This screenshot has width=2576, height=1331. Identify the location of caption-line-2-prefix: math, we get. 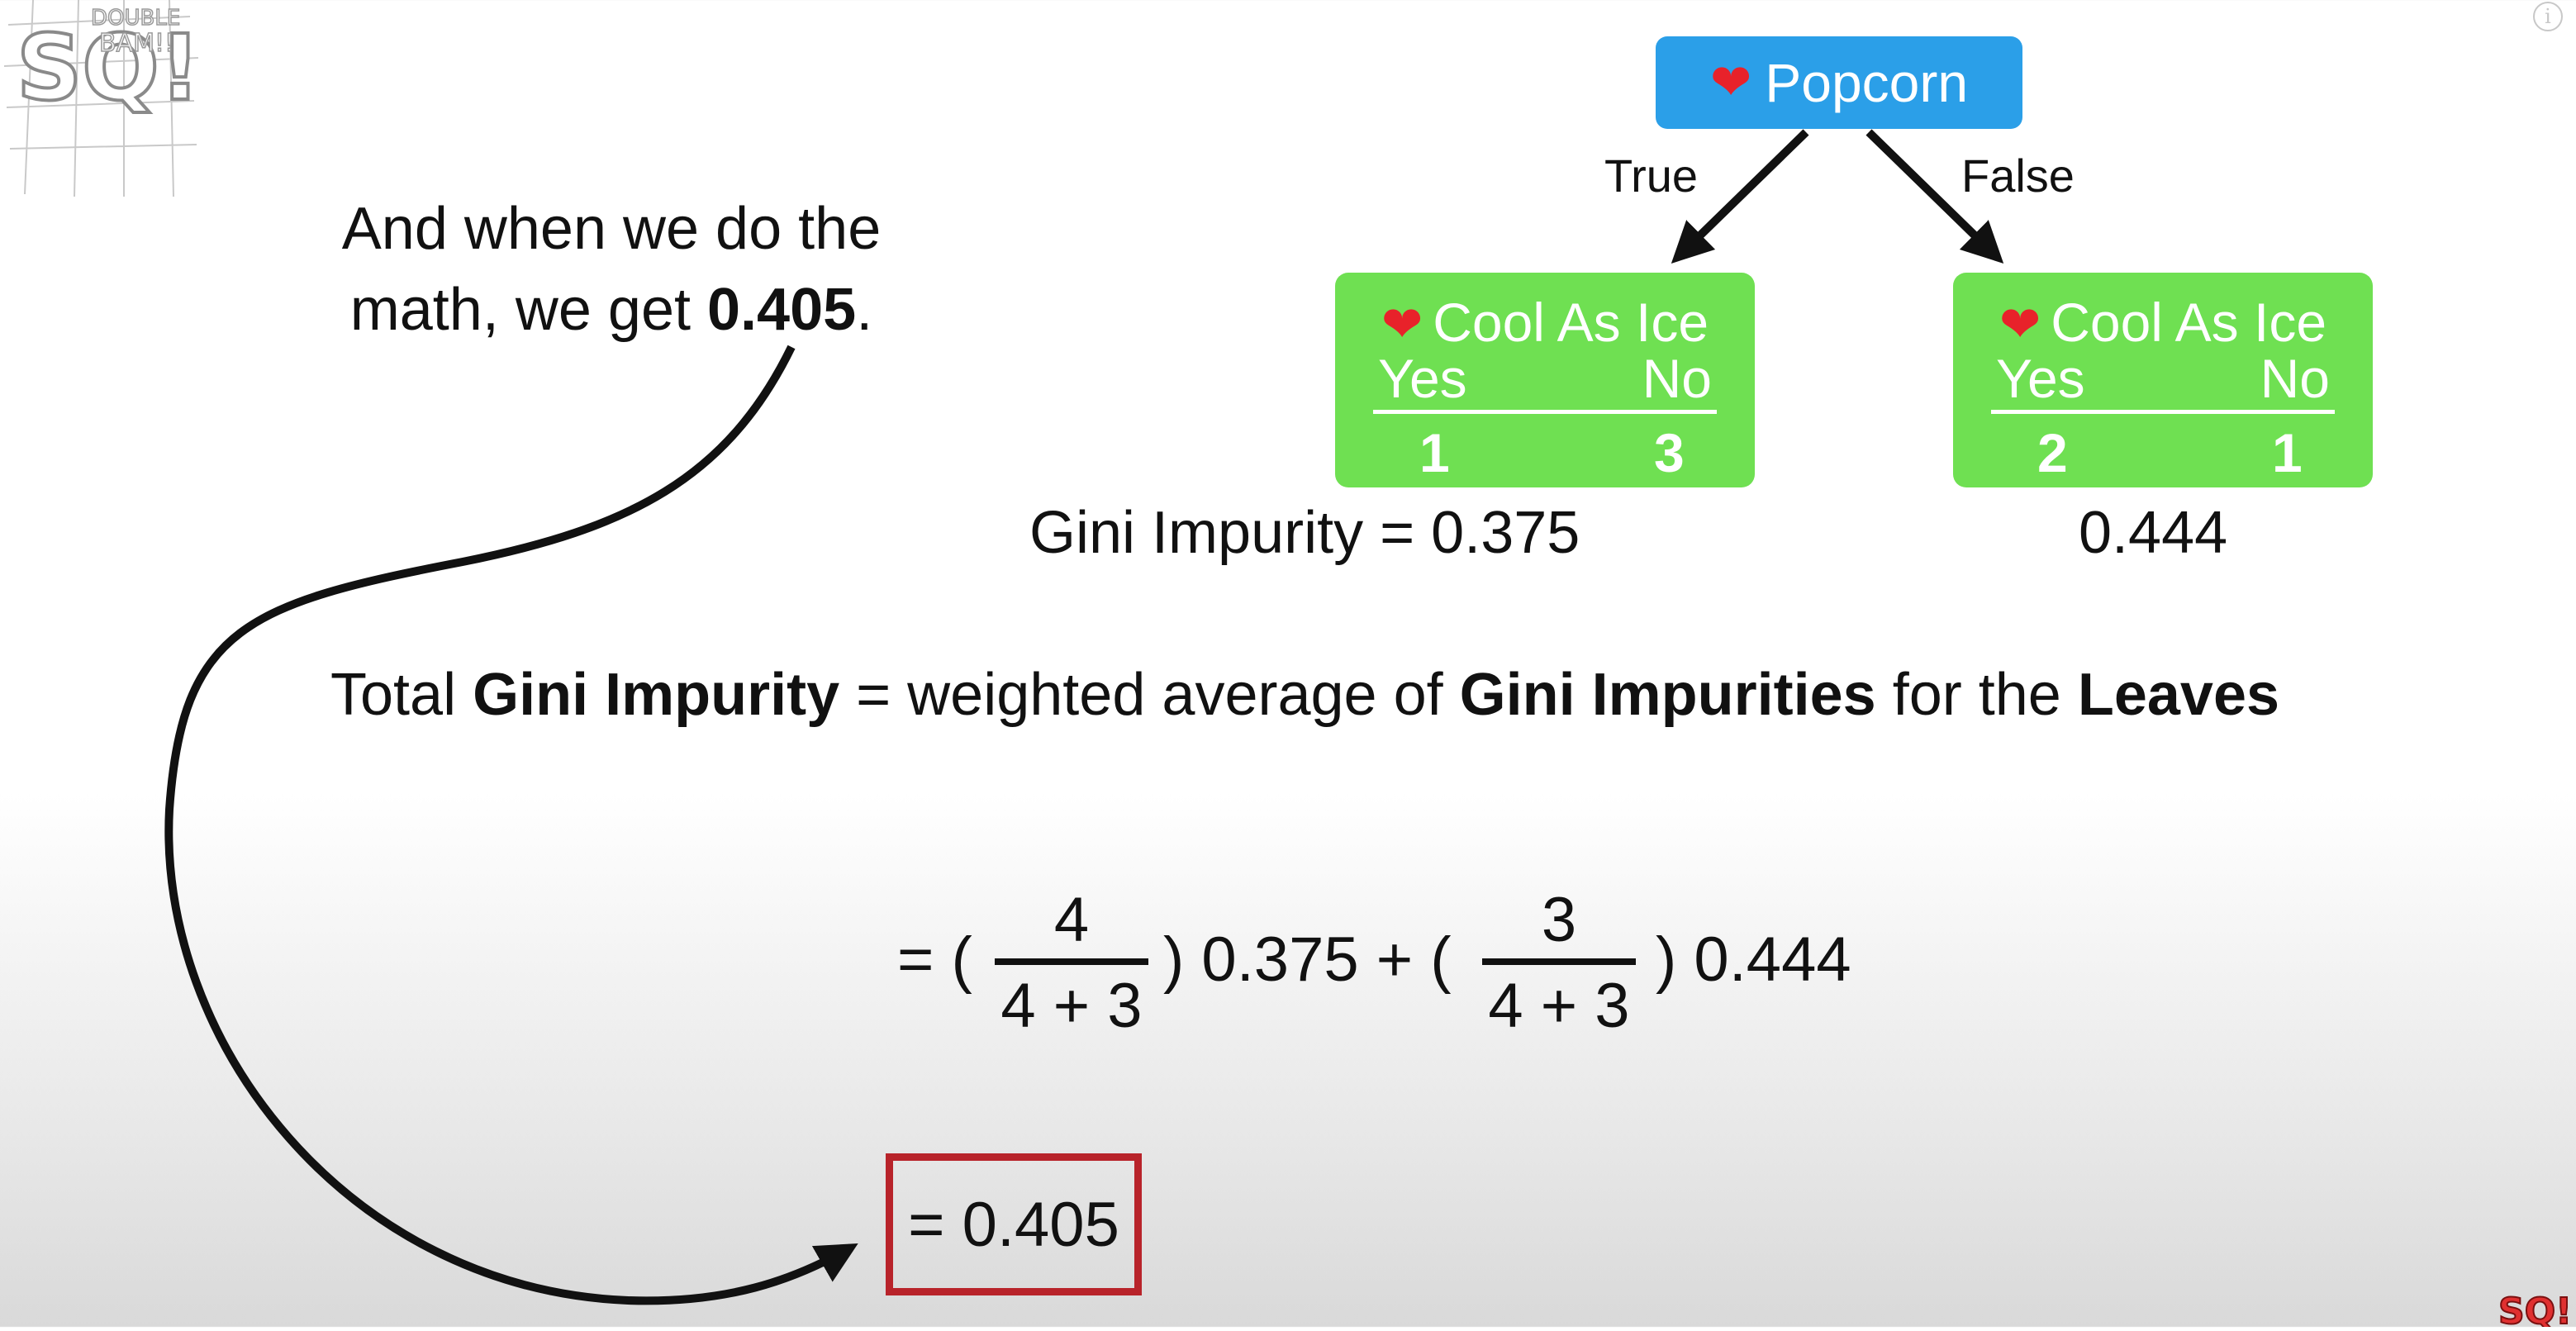
(528, 310).